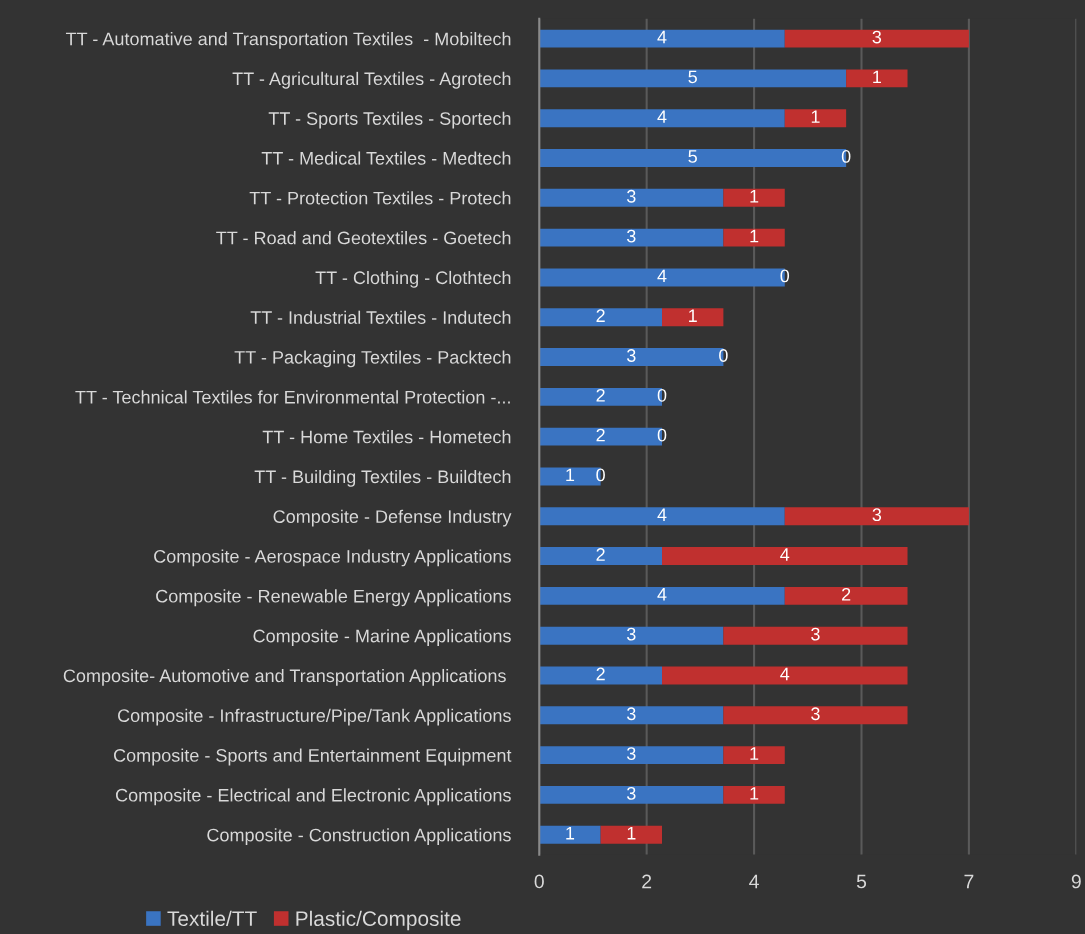 The width and height of the screenshot is (1085, 934). Describe the element at coordinates (372, 359) in the screenshot. I see `y-tick-label: TT - Packaging Textiles - Packtech` at that location.